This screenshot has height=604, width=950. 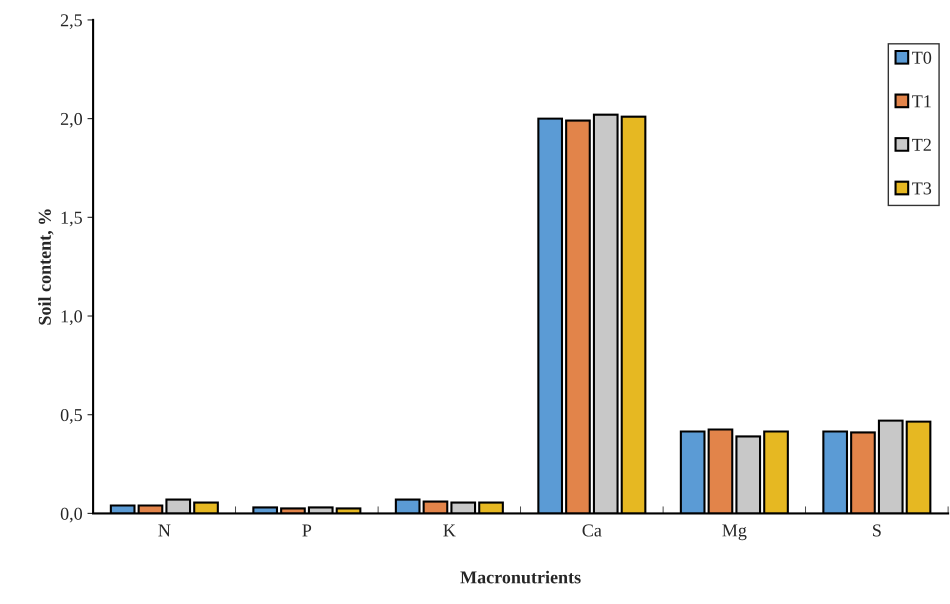 What do you see at coordinates (734, 532) in the screenshot?
I see `x-tick-label: Mg` at bounding box center [734, 532].